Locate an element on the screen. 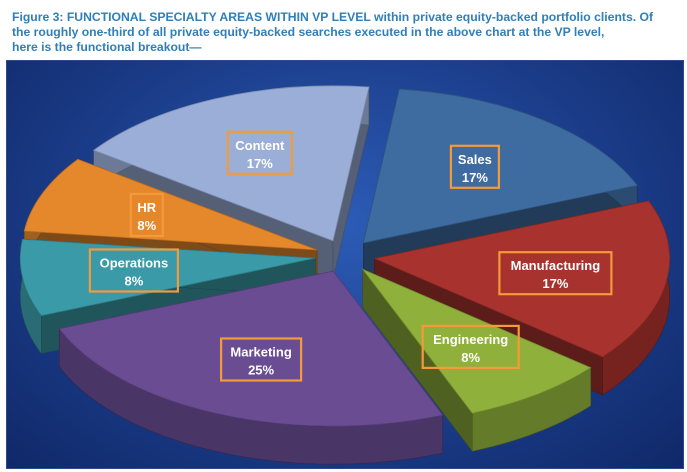  slice-percent-label: 25% is located at coordinates (261, 370).